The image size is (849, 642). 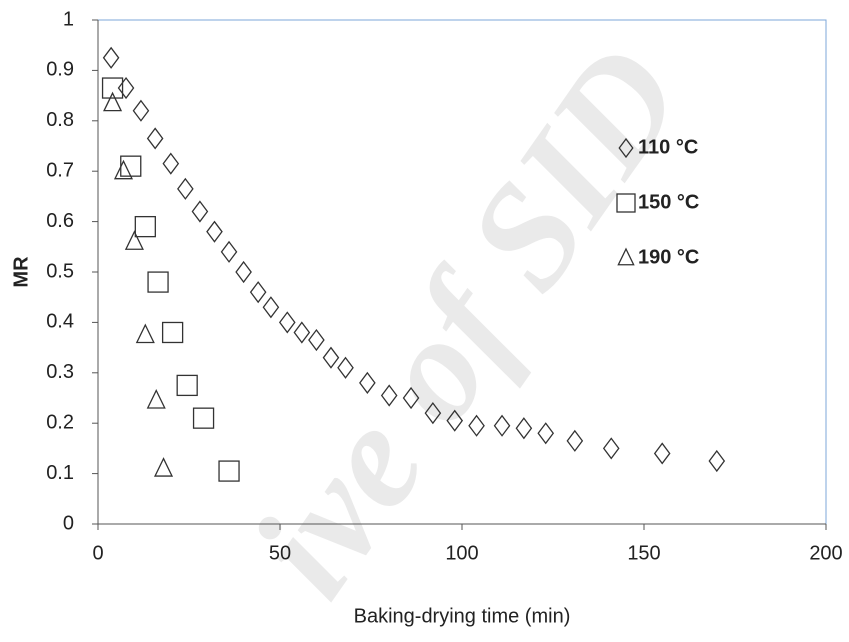 I want to click on x-tick-label: 150, so click(x=643, y=553).